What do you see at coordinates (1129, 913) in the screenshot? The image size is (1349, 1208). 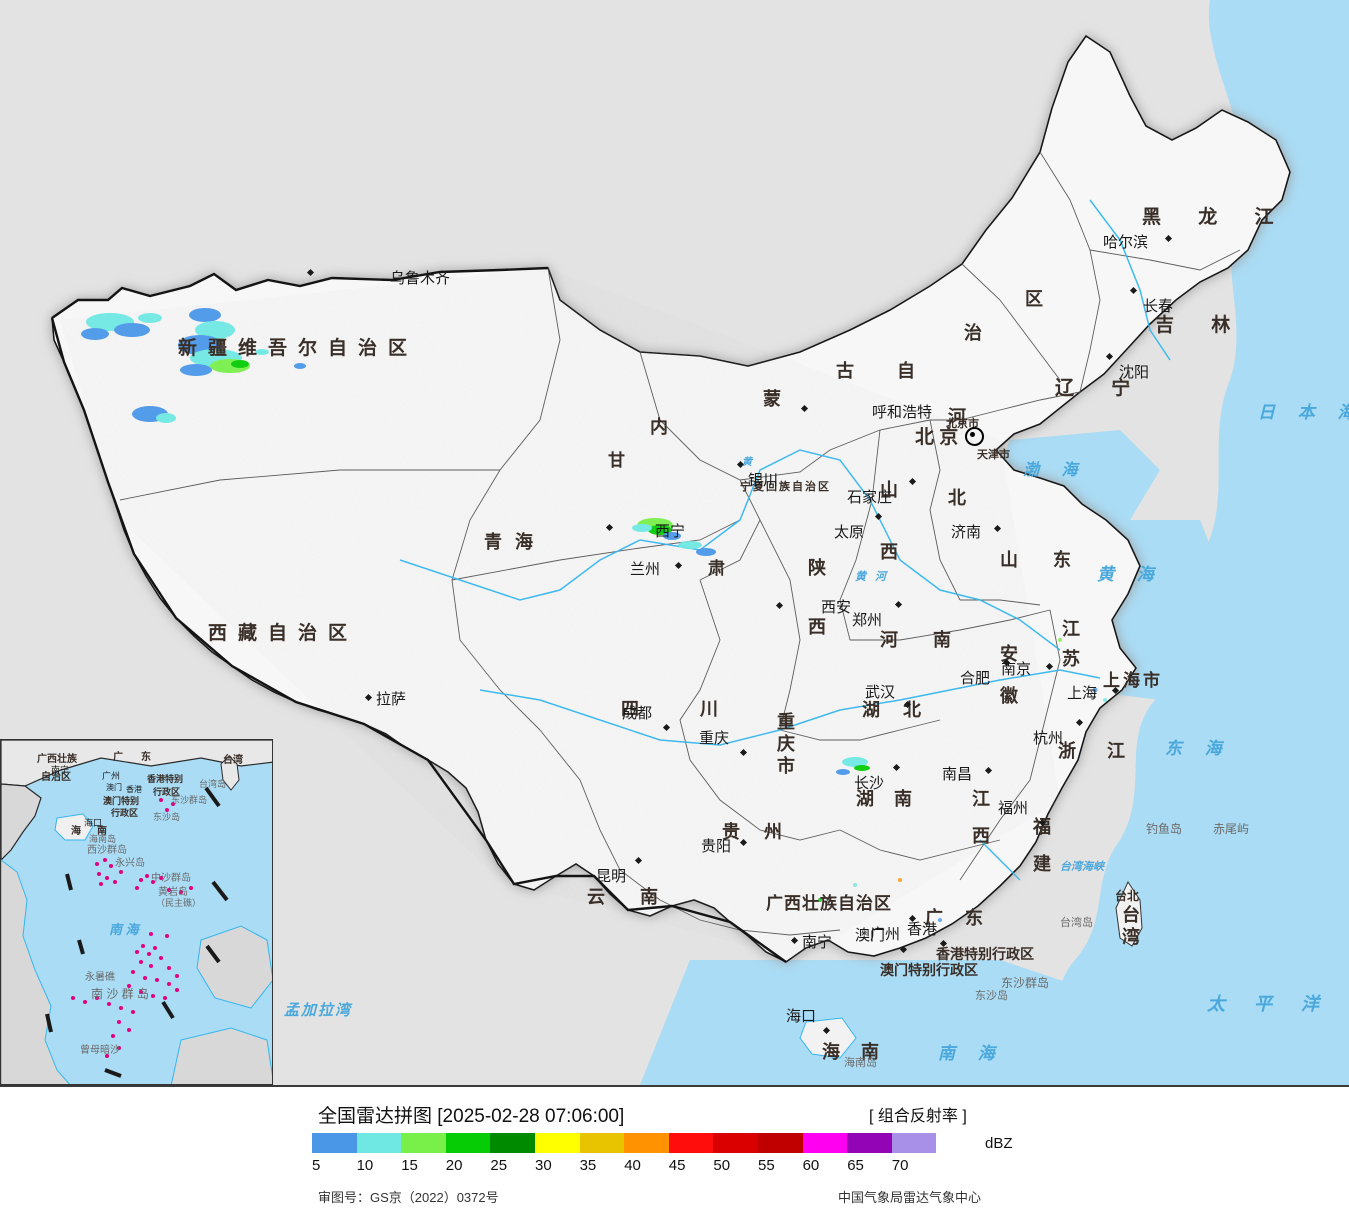 I see `taiwan-island` at bounding box center [1129, 913].